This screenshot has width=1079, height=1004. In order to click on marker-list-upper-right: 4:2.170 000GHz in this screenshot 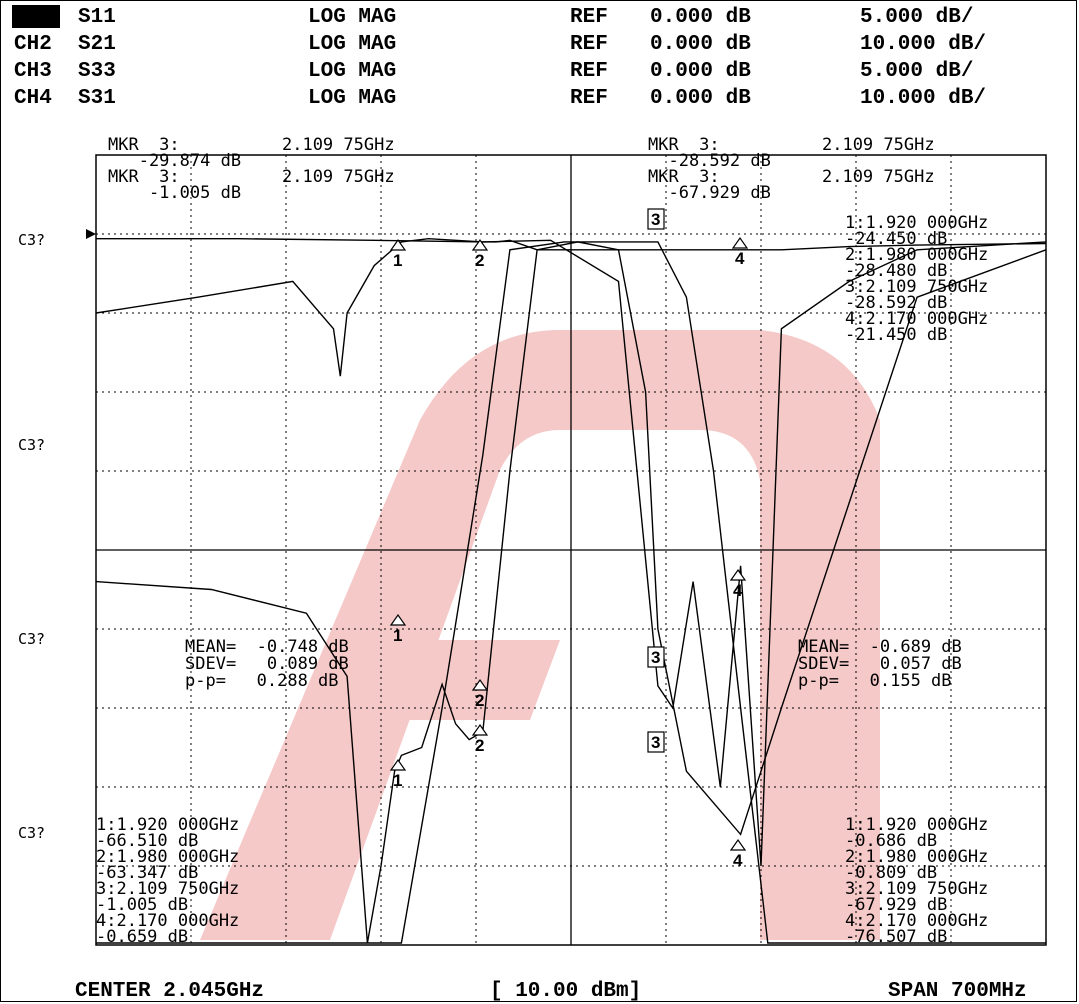, I will do `click(916, 319)`.